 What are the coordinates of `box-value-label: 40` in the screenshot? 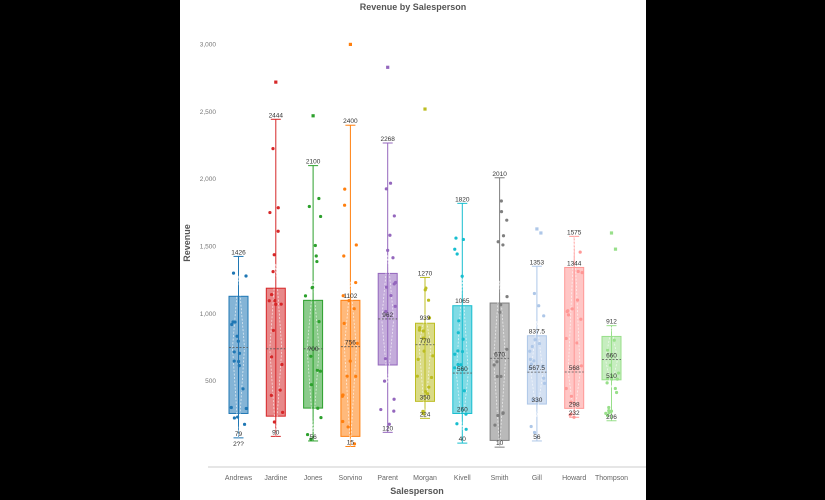 It's located at (463, 439).